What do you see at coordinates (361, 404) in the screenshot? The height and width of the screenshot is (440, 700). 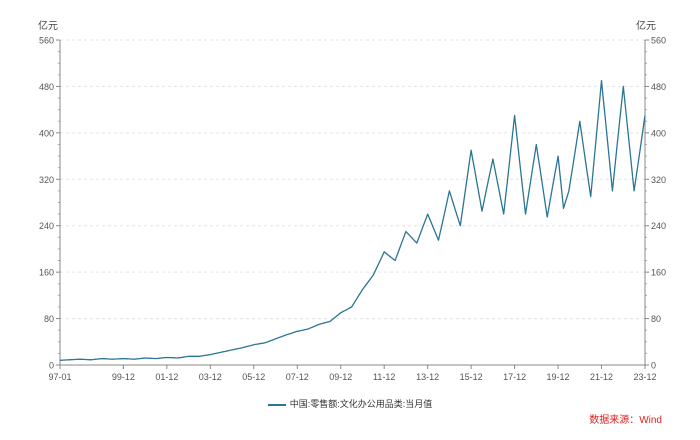 I see `legend-label: 中国:零售额:文化办公用品类:当月值` at bounding box center [361, 404].